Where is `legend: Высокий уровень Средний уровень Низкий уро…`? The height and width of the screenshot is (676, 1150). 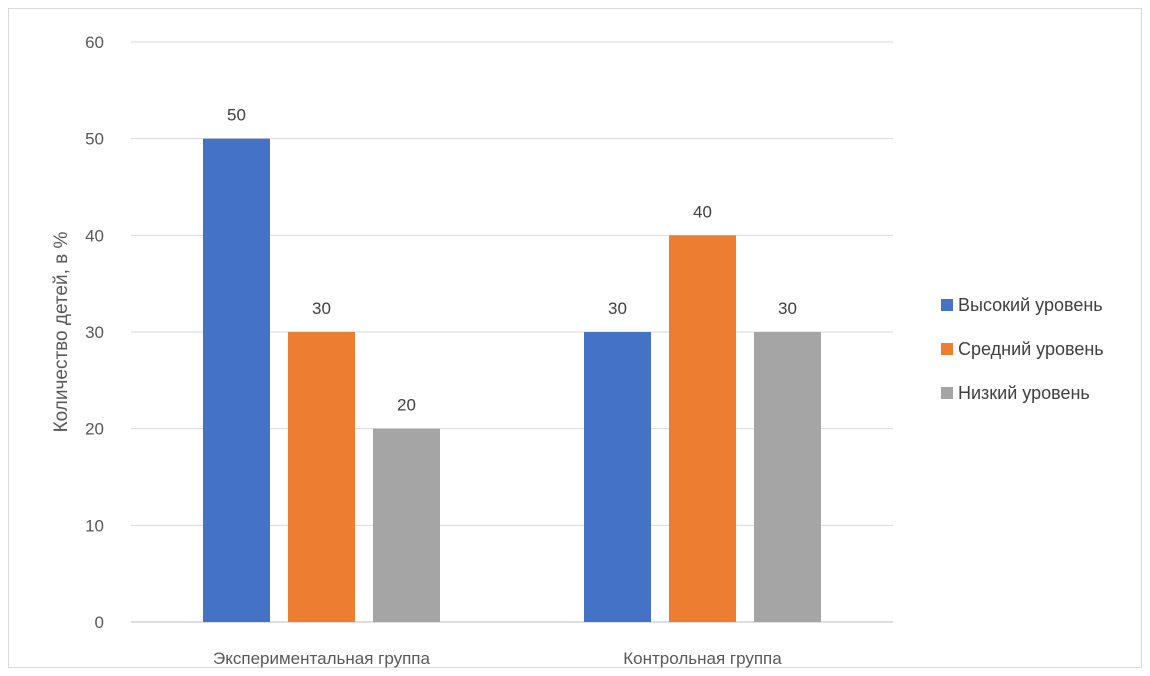
legend: Высокий уровень Средний уровень Низкий уро… is located at coordinates (1022, 349).